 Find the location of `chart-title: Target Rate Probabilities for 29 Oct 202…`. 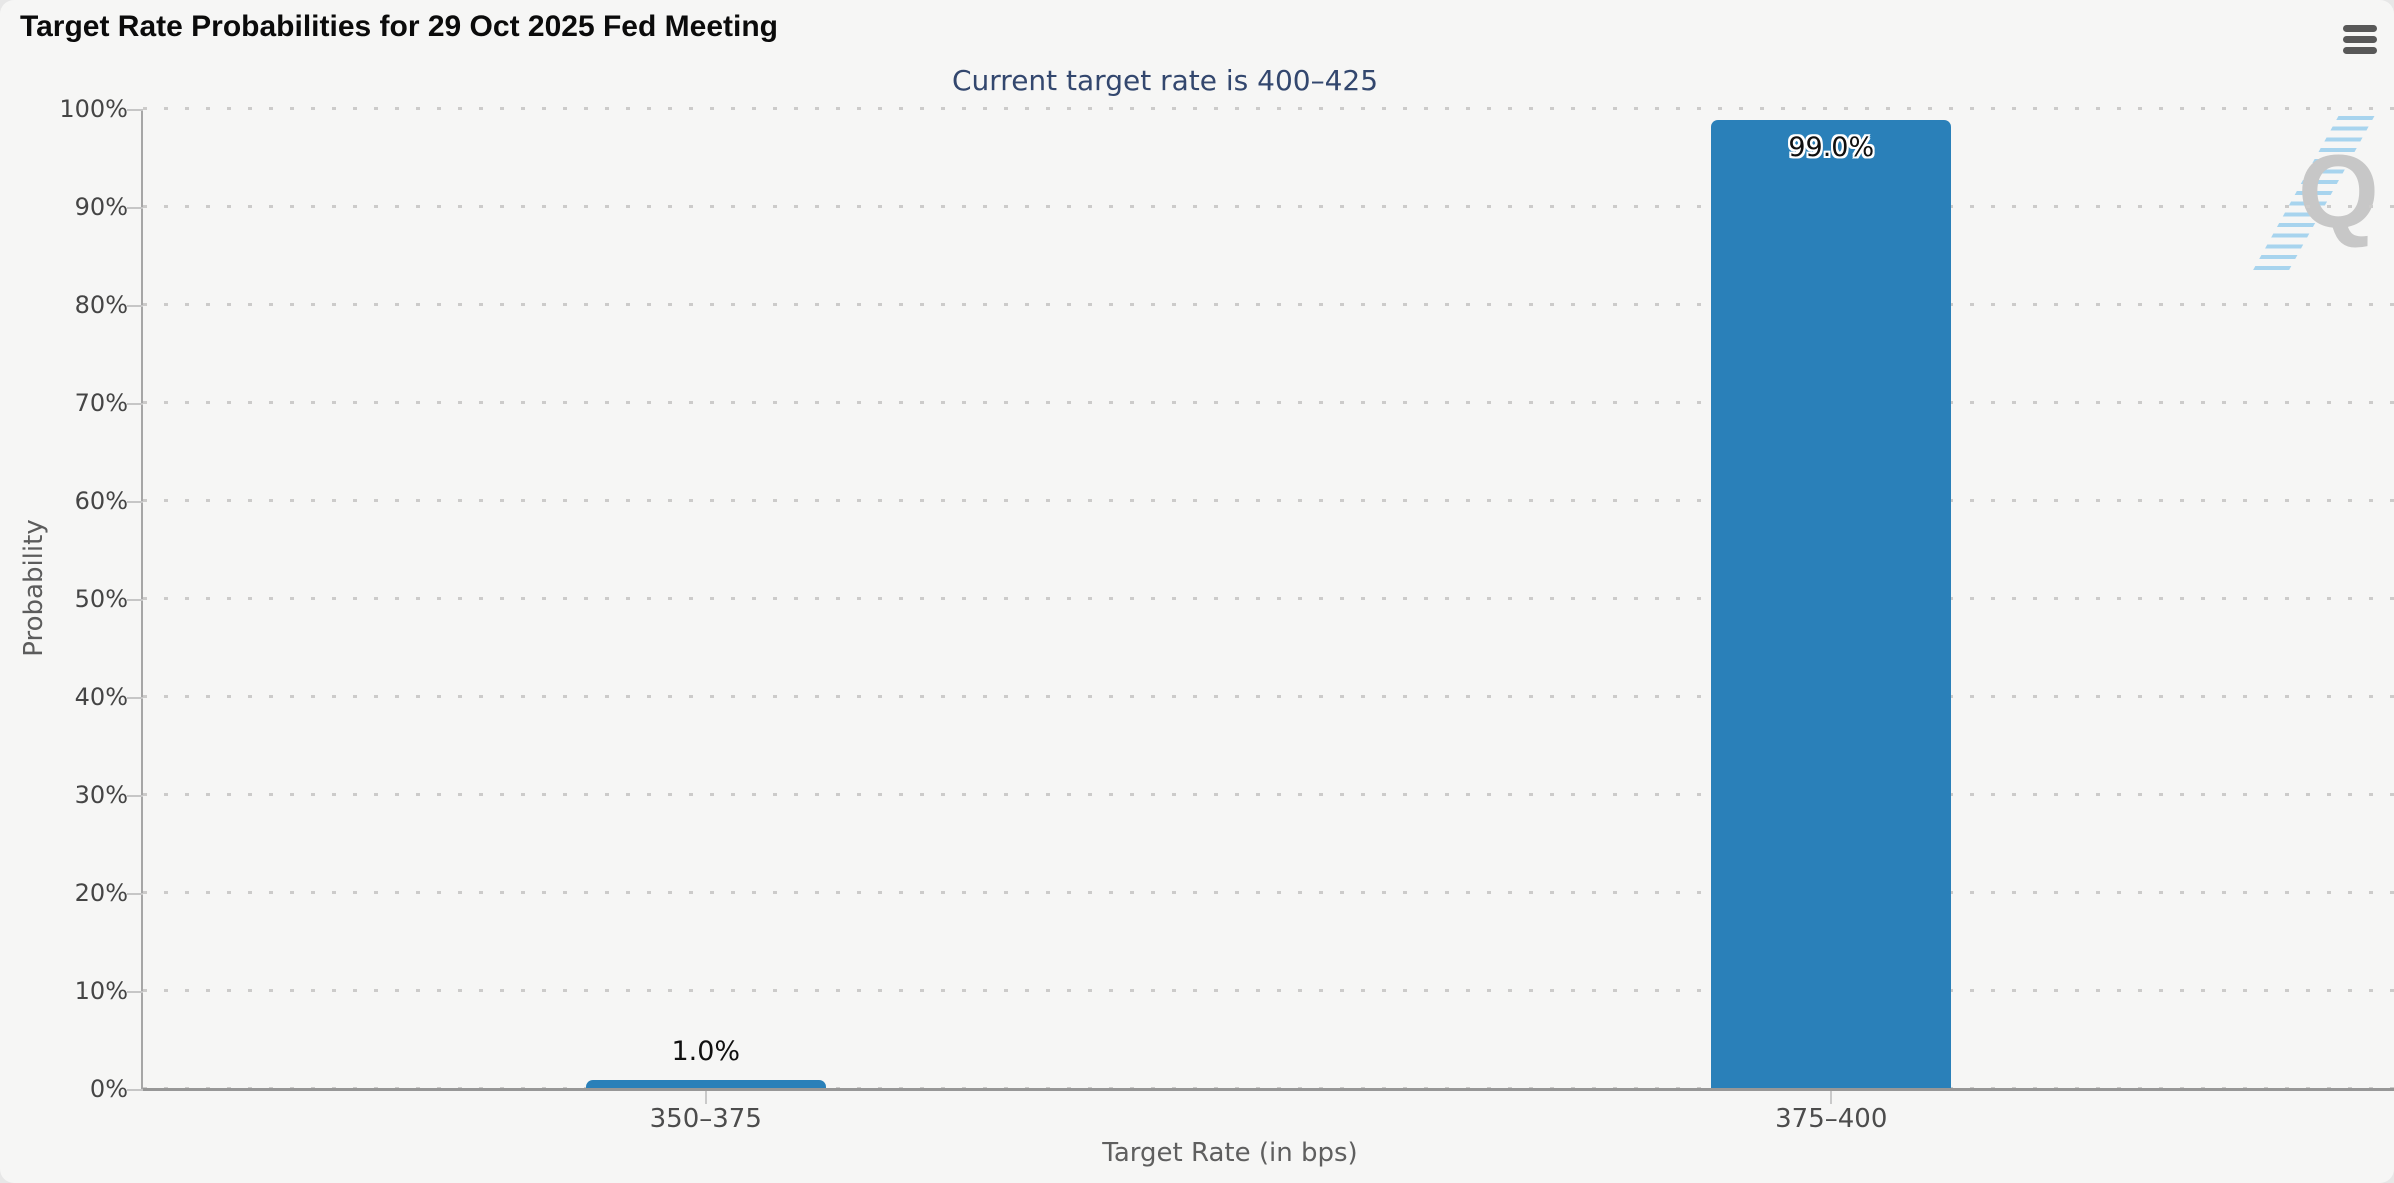

chart-title: Target Rate Probabilities for 29 Oct 202… is located at coordinates (399, 26).